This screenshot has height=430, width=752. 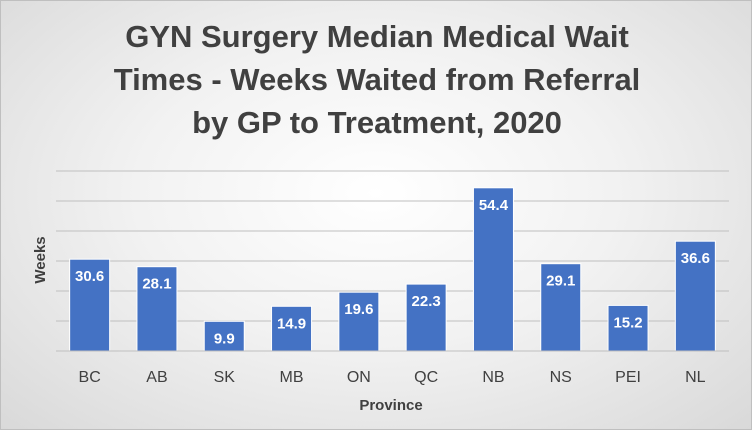 I want to click on x-tick-label-on: ON, so click(x=359, y=377).